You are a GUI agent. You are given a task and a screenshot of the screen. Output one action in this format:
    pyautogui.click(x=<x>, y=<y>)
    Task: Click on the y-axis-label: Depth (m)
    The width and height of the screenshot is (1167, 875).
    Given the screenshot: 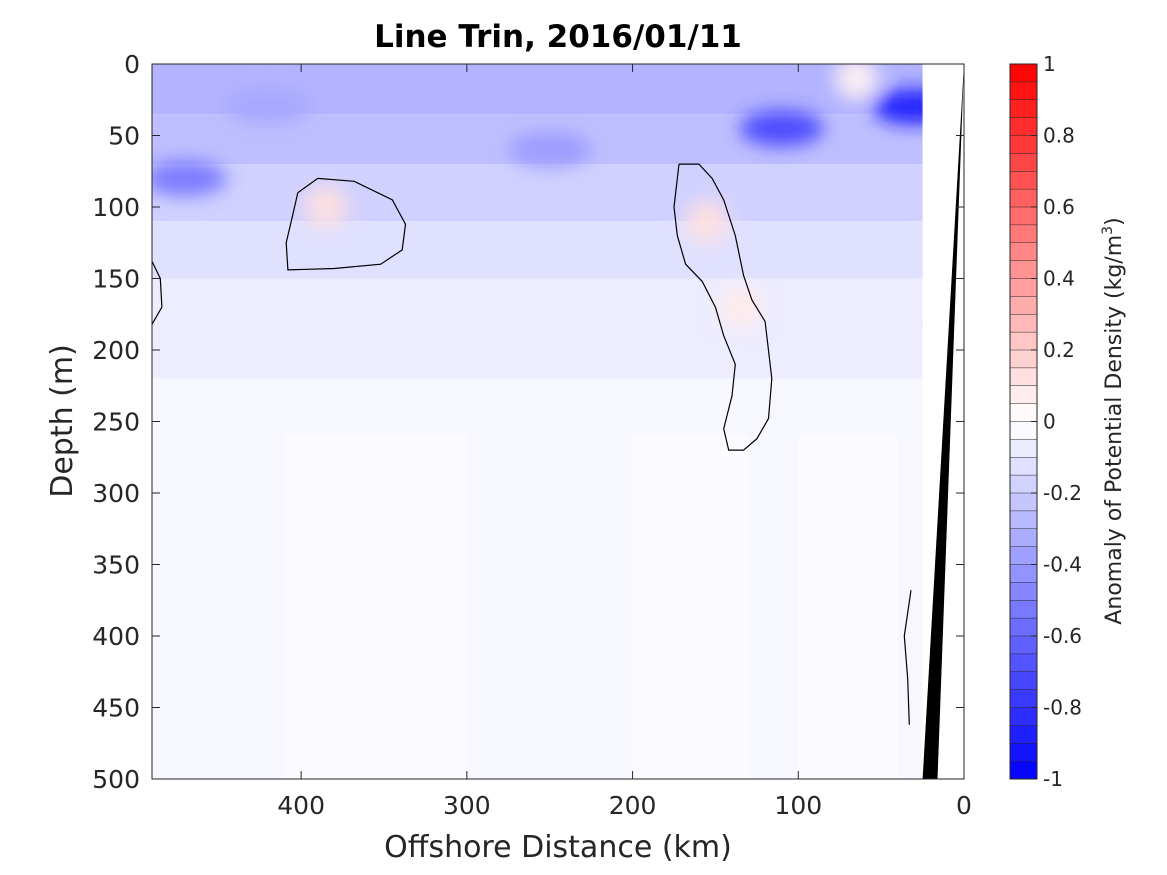 What is the action you would take?
    pyautogui.click(x=62, y=421)
    